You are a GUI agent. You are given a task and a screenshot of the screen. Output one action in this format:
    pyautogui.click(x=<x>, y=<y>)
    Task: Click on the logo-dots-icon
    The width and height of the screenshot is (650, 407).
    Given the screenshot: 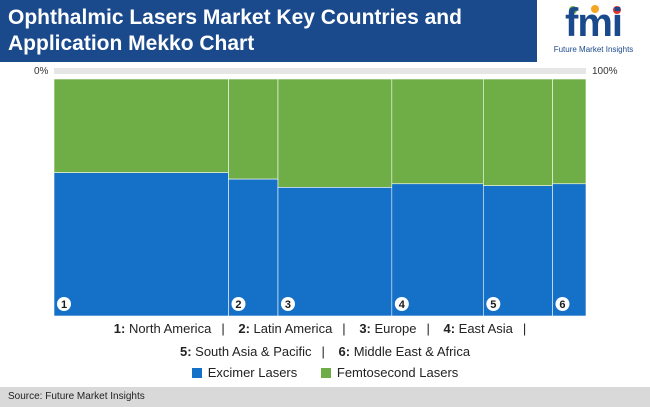 What is the action you would take?
    pyautogui.click(x=595, y=9)
    